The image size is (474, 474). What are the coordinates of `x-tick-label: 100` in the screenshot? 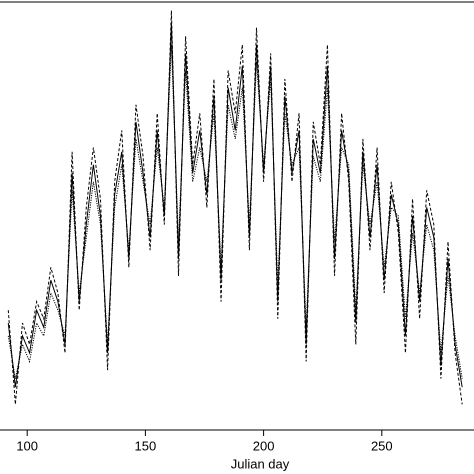 It's located at (27, 445).